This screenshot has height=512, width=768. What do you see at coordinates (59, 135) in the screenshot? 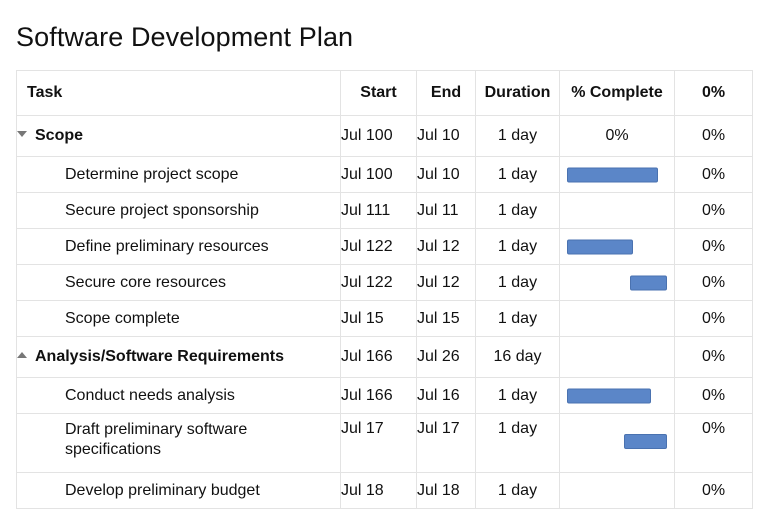
I see `group-label: Scope` at bounding box center [59, 135].